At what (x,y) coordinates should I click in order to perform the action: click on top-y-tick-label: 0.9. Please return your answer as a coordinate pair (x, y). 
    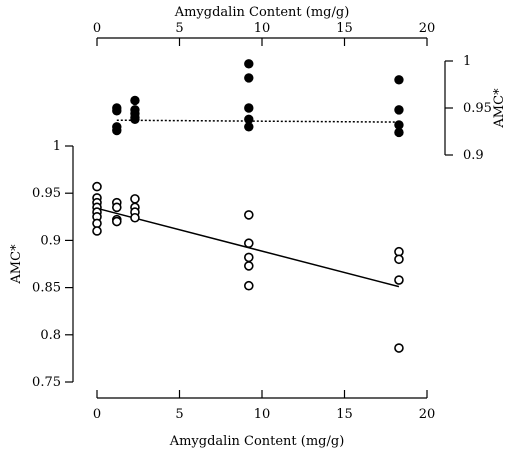
    Looking at the image, I should click on (473, 155).